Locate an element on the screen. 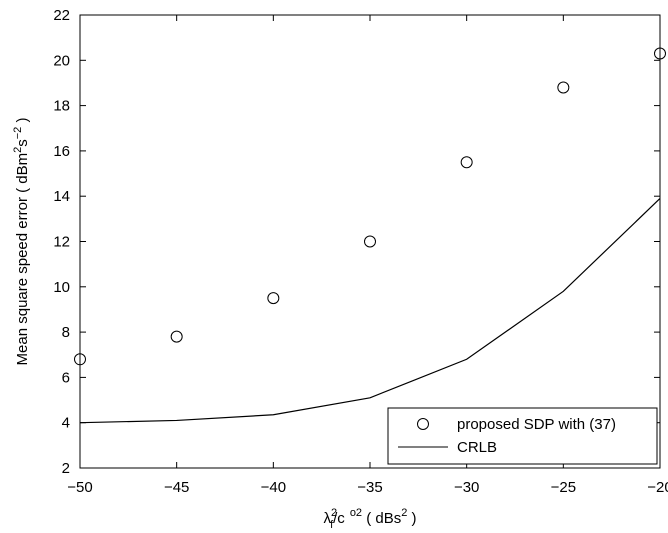 The image size is (668, 533). y-tick-label: 6 is located at coordinates (66, 377).